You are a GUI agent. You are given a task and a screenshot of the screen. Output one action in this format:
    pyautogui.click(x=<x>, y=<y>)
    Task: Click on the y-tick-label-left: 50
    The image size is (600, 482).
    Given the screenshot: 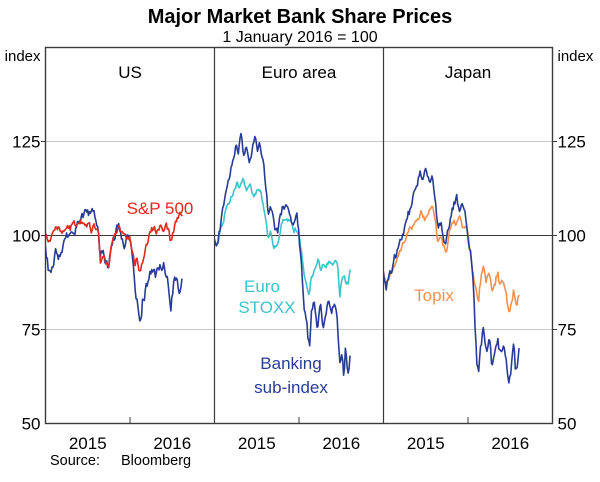 What is the action you would take?
    pyautogui.click(x=31, y=424)
    